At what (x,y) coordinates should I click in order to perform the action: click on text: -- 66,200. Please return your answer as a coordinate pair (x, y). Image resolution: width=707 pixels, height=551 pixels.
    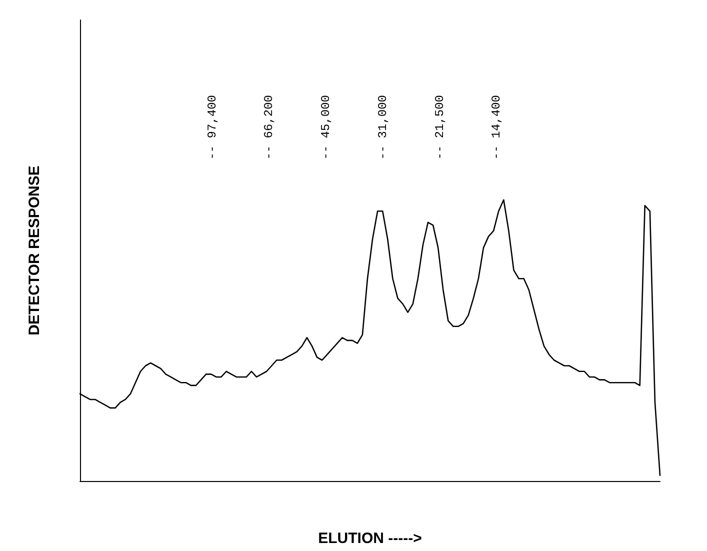
    Looking at the image, I should click on (269, 127).